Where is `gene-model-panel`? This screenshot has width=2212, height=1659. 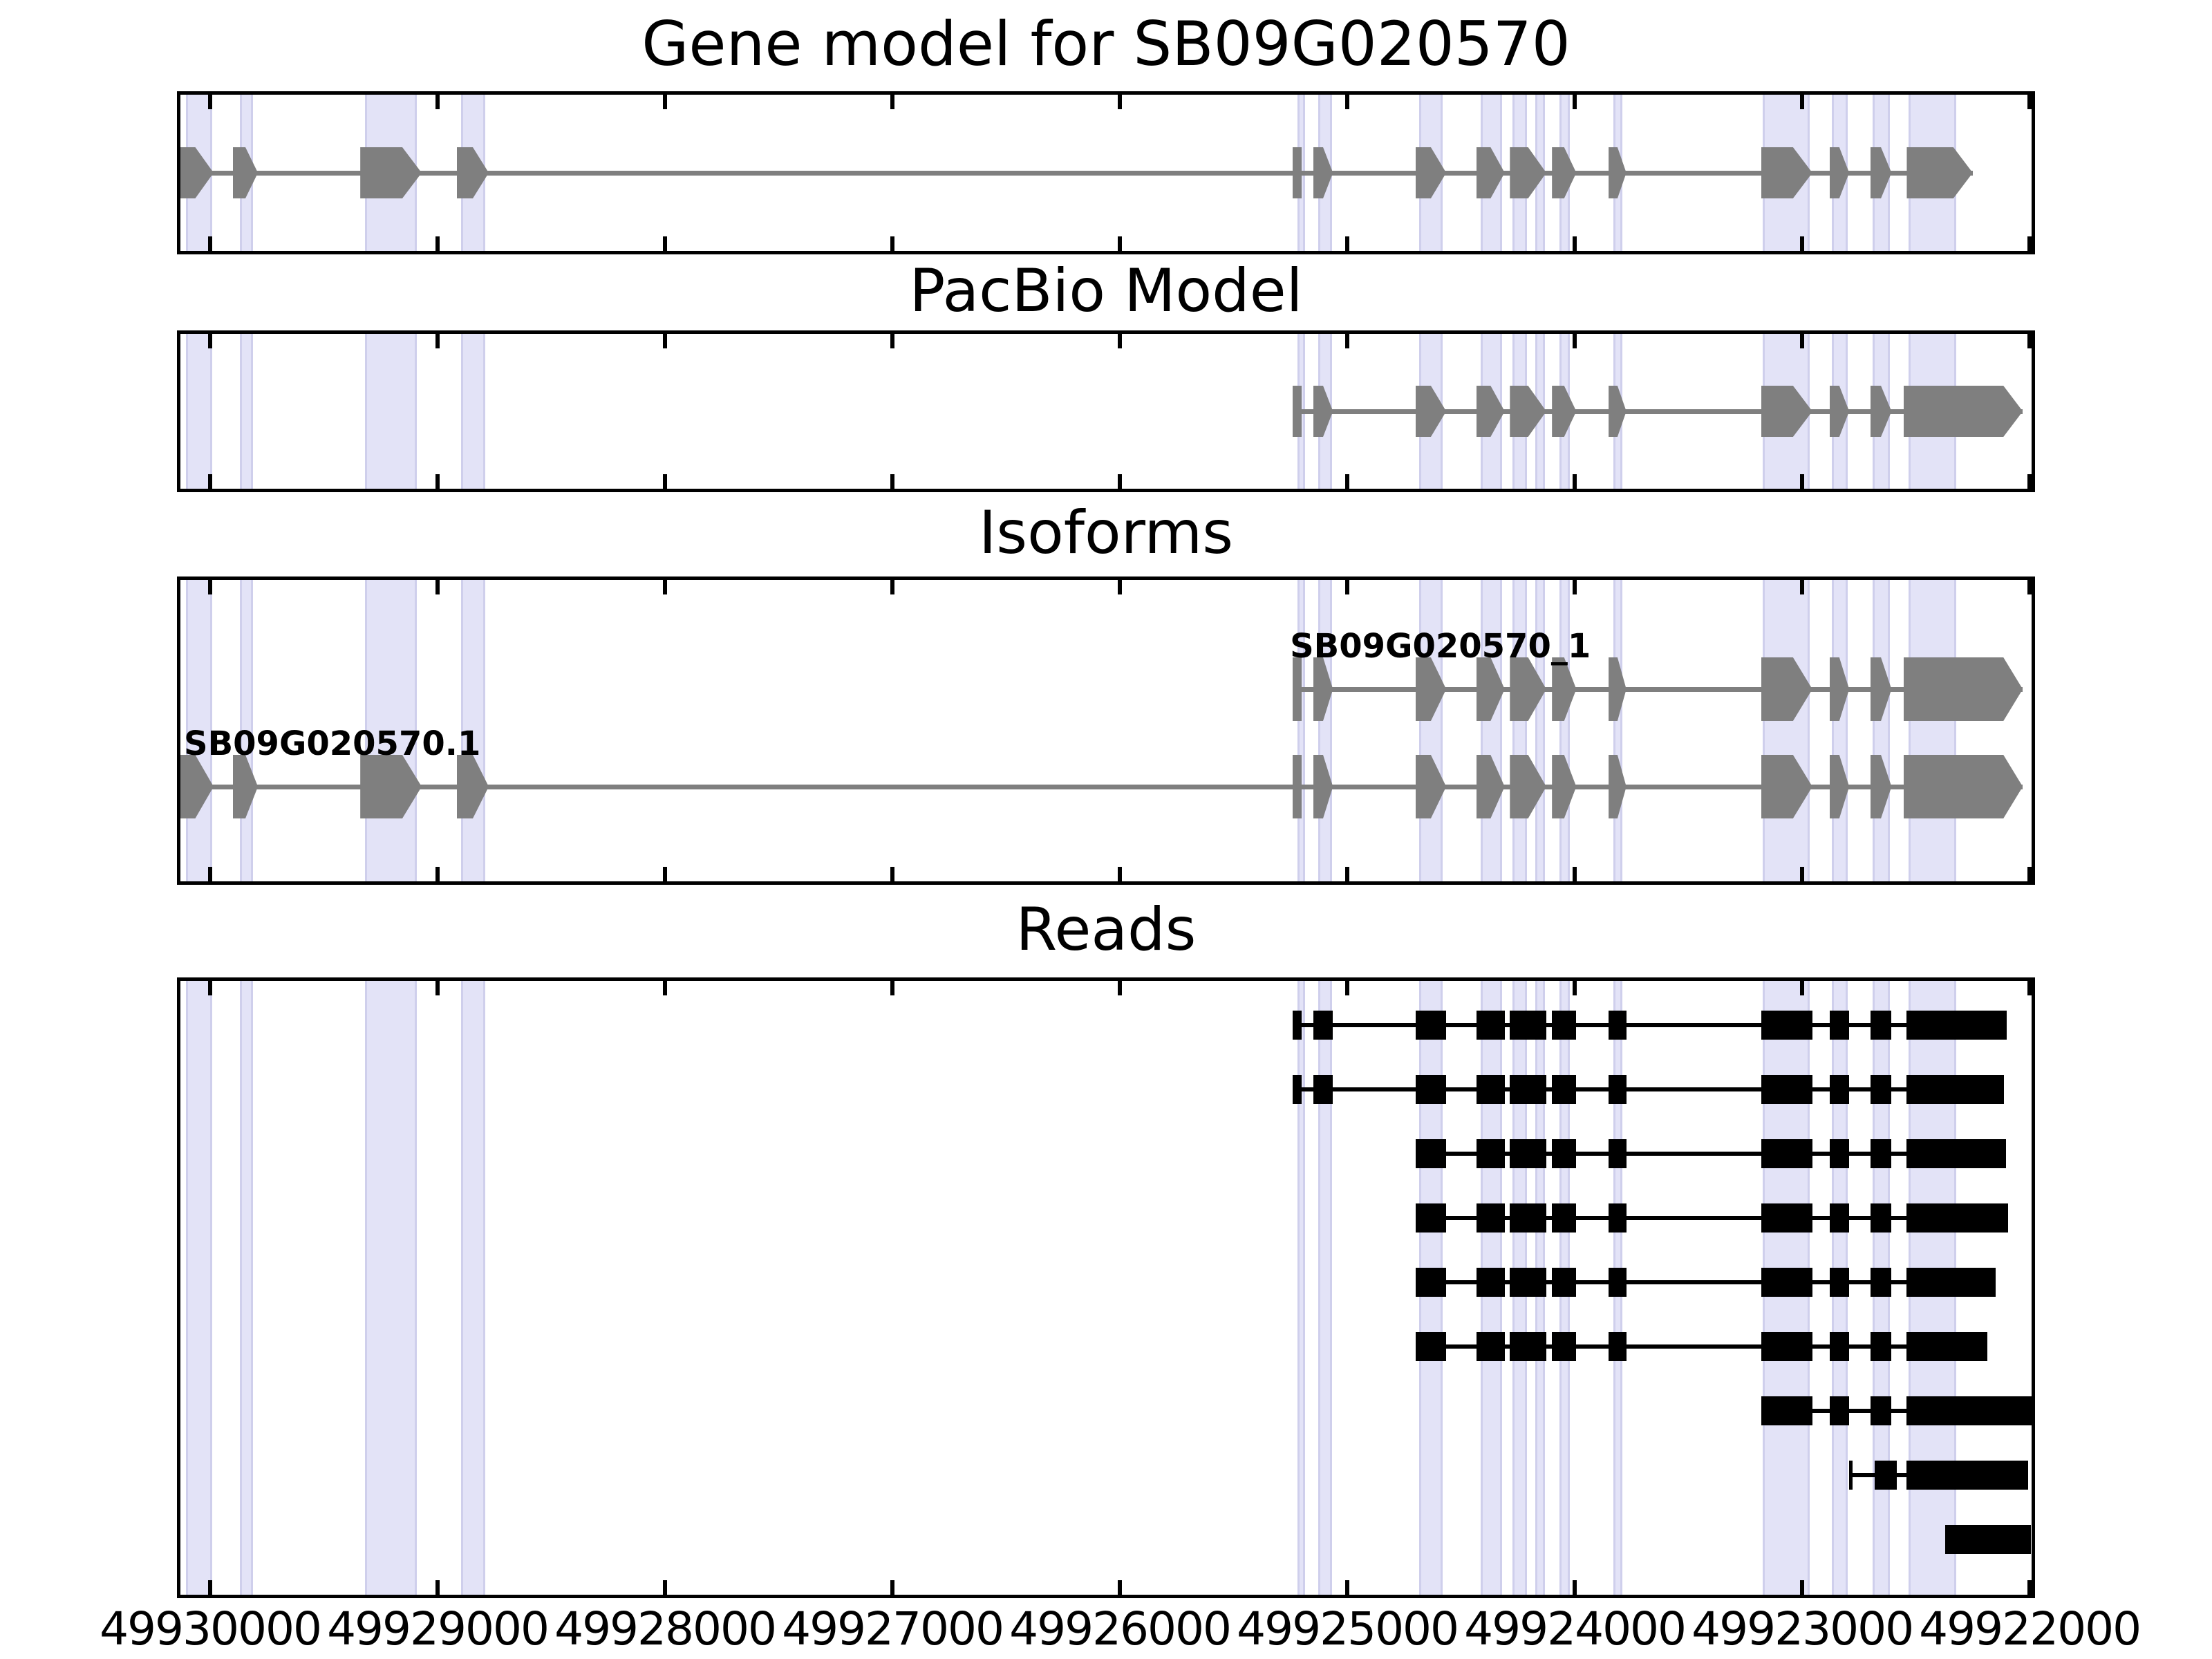
gene-model-panel is located at coordinates (1106, 172).